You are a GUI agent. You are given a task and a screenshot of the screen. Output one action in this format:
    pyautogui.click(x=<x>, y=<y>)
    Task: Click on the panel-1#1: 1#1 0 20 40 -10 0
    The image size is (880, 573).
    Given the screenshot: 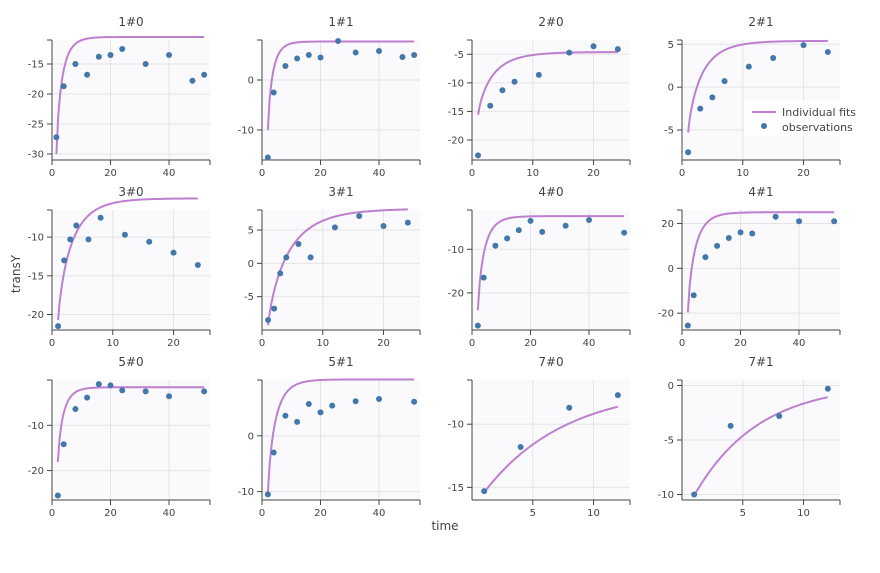 What is the action you would take?
    pyautogui.click(x=329, y=97)
    